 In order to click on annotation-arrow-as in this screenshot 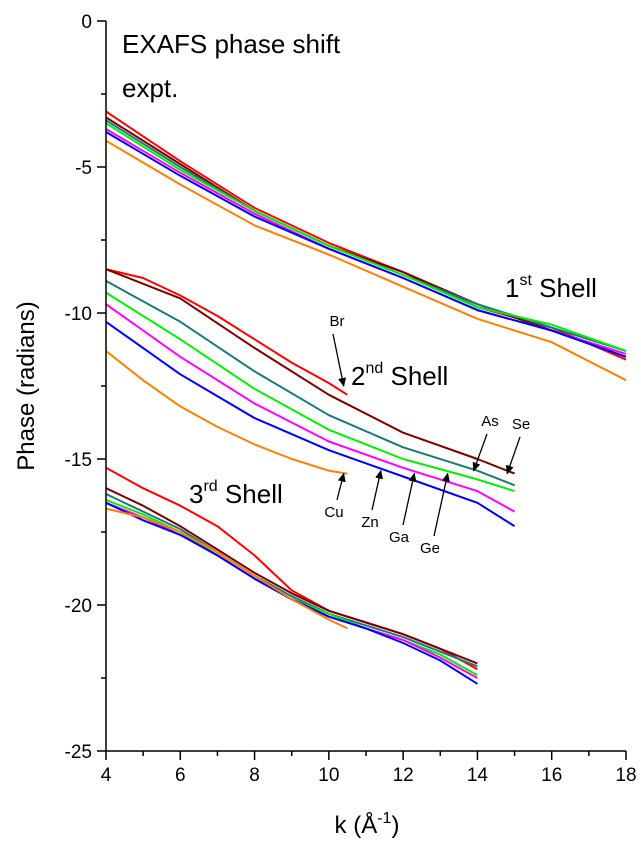, I will do `click(480, 452)`.